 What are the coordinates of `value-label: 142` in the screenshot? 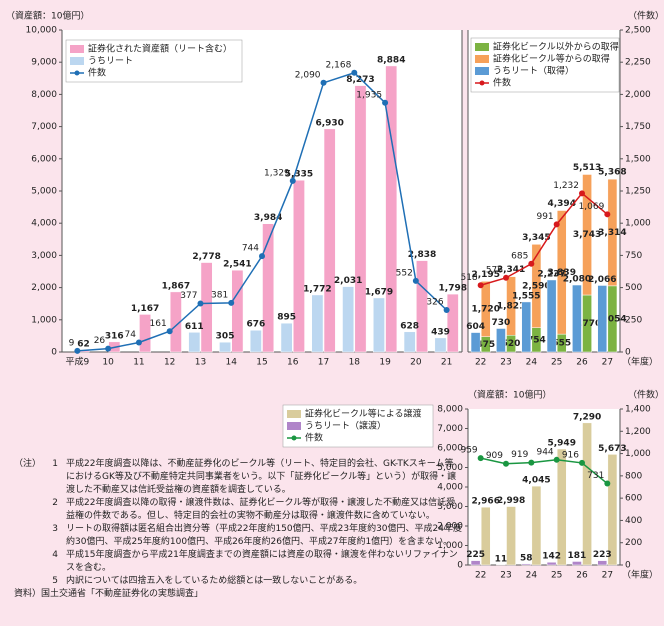 It's located at (551, 557).